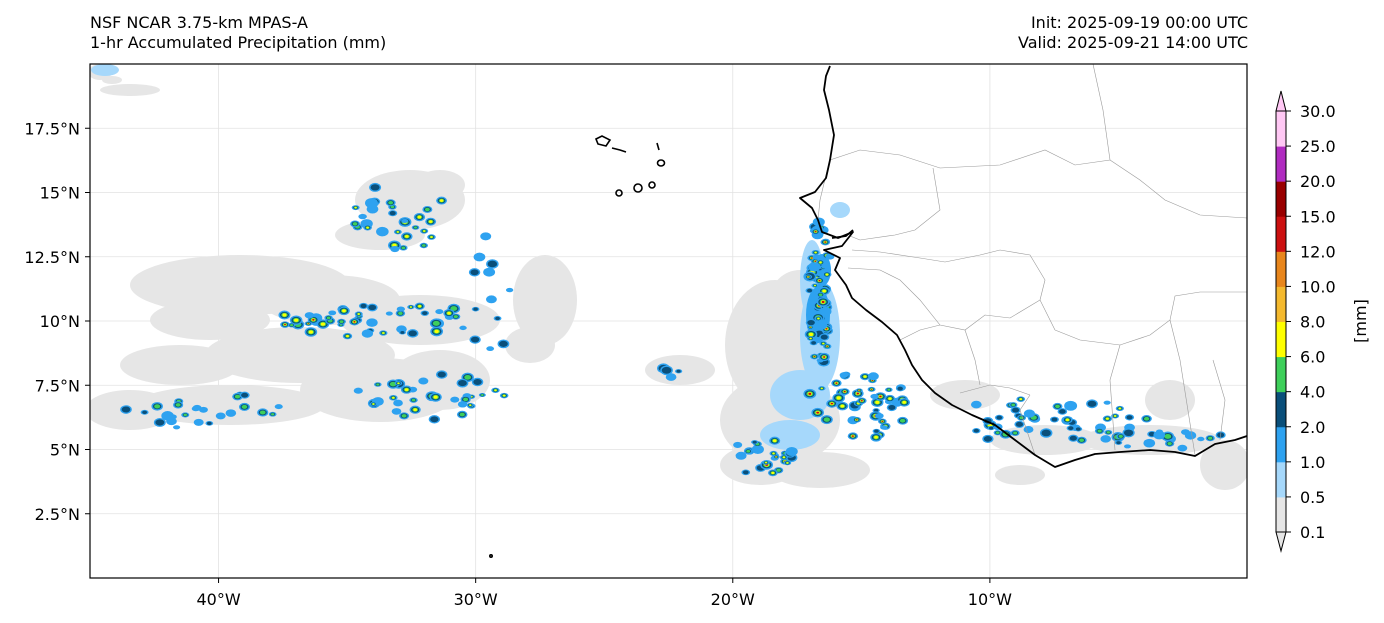 Image resolution: width=1384 pixels, height=623 pixels. I want to click on colorbar-tick-label: 8.0, so click(1312, 322).